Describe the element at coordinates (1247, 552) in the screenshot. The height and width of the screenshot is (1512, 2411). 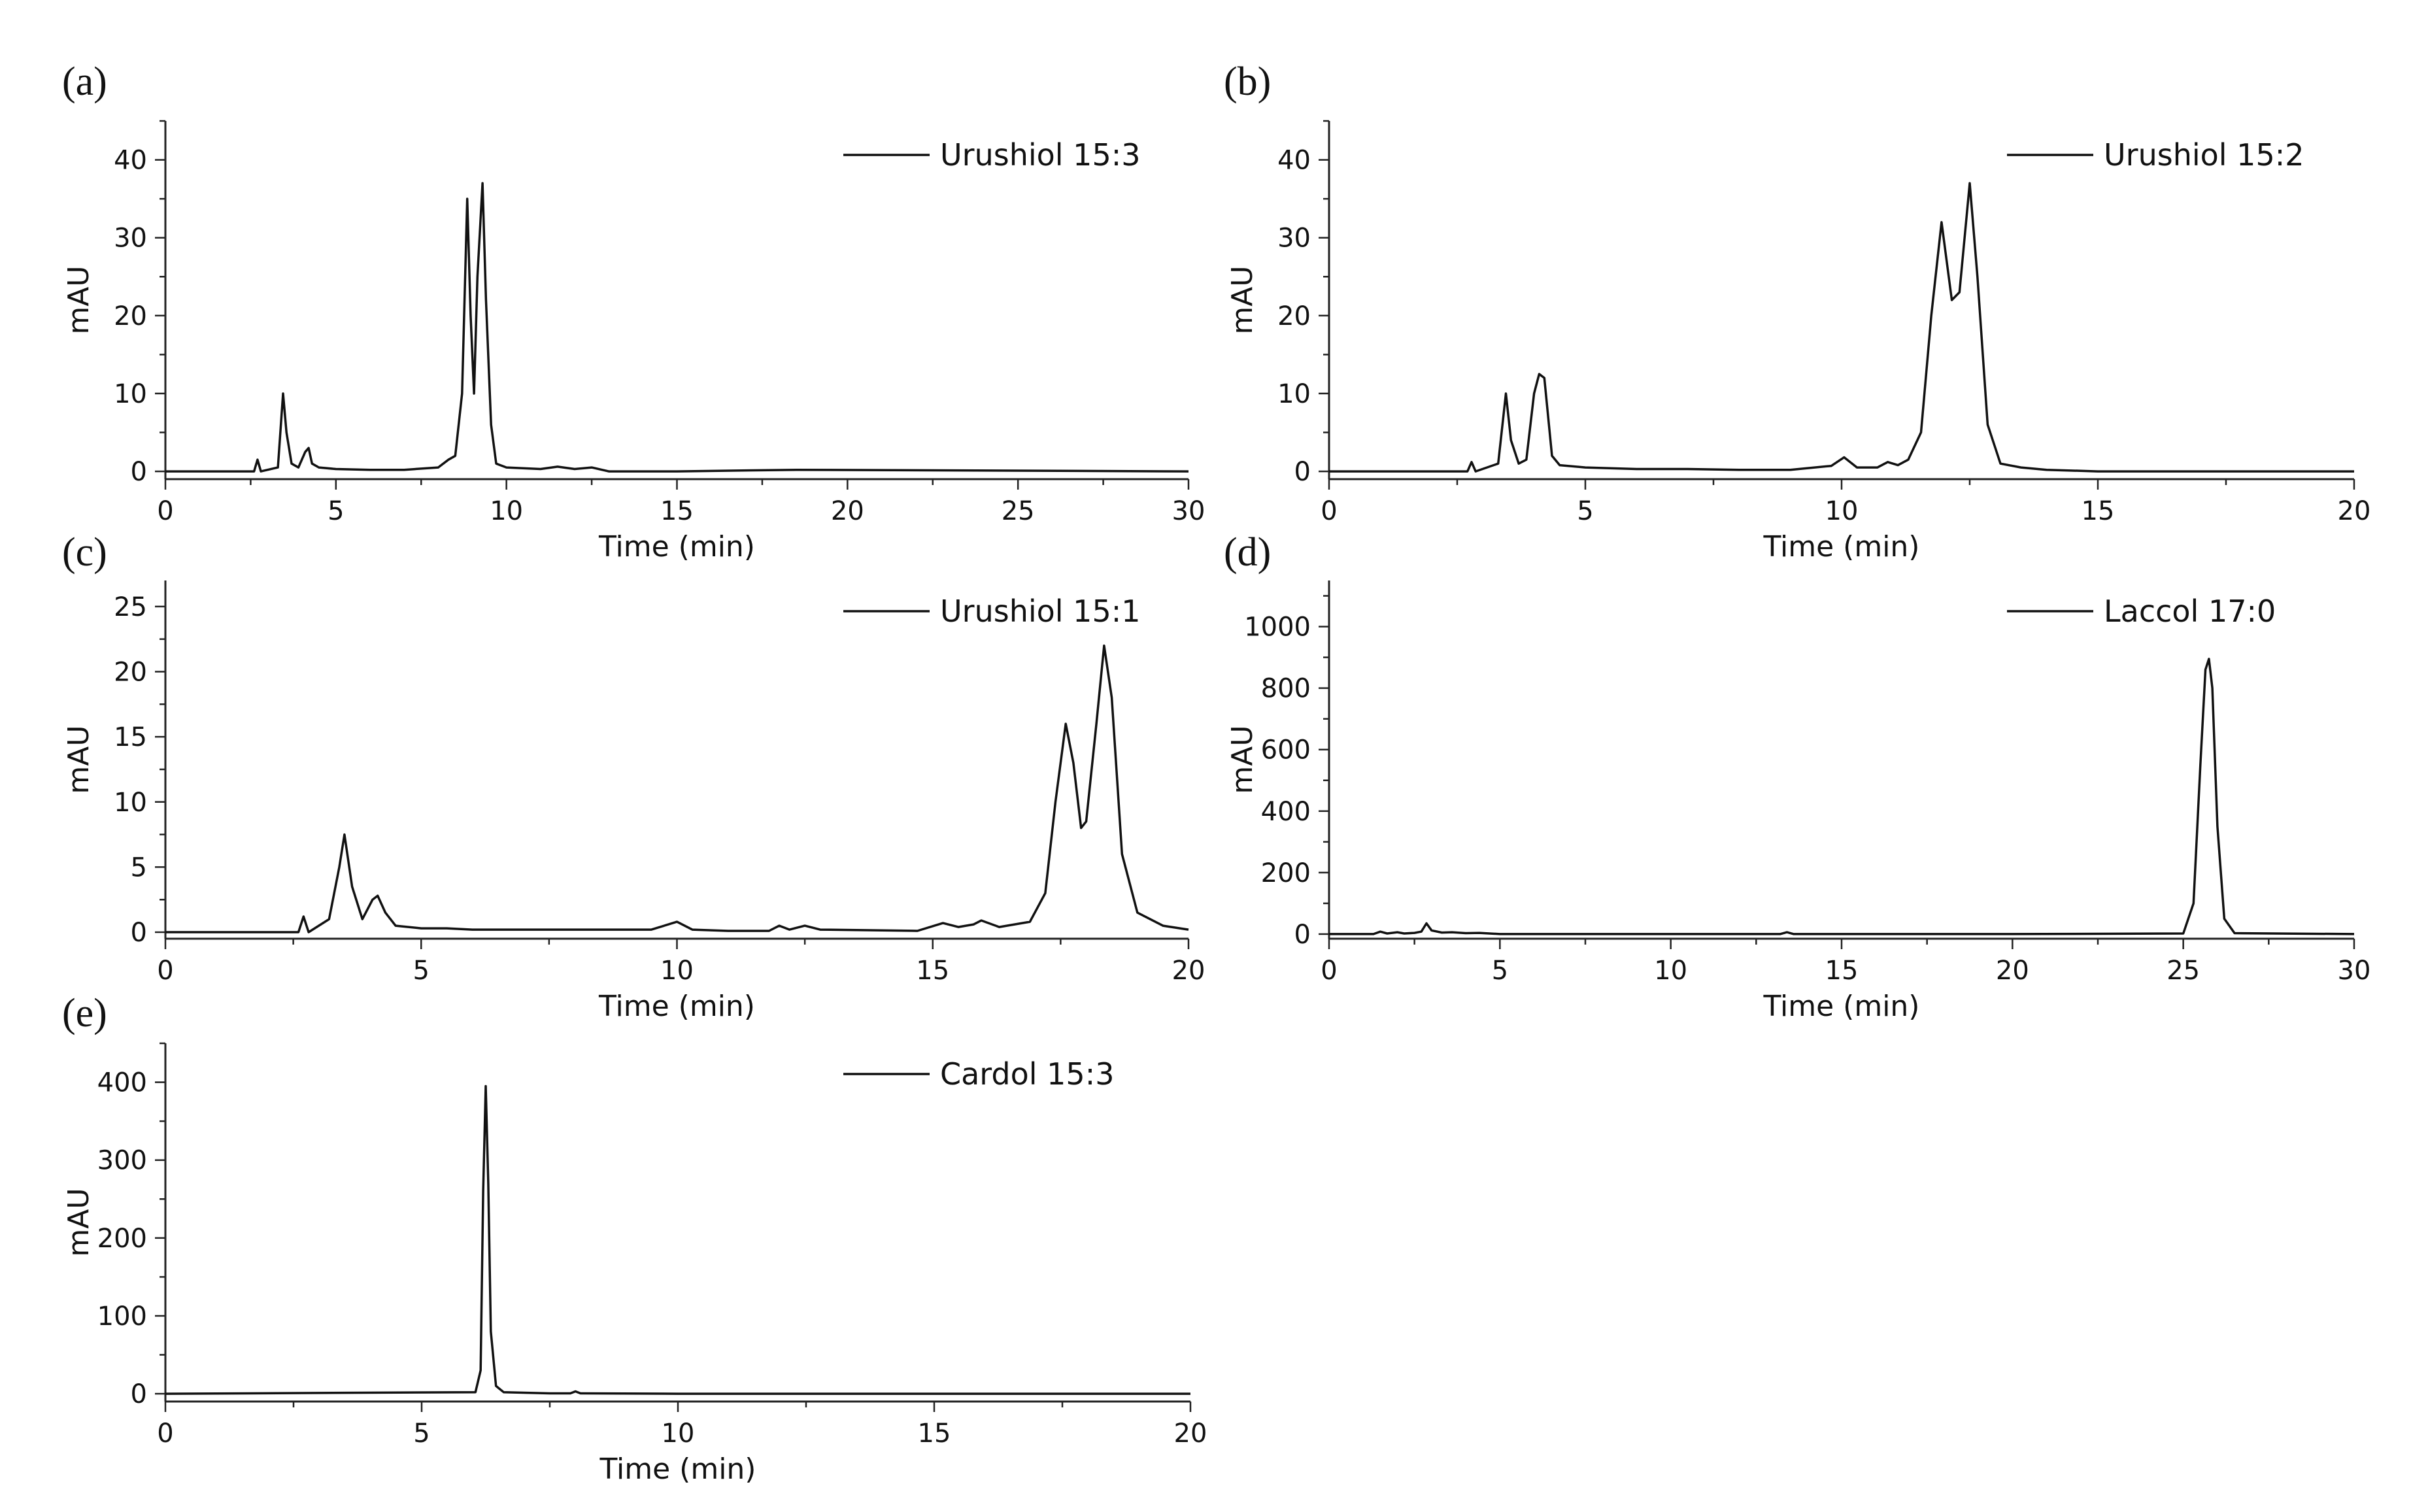
I see `panel-letter: (d)` at that location.